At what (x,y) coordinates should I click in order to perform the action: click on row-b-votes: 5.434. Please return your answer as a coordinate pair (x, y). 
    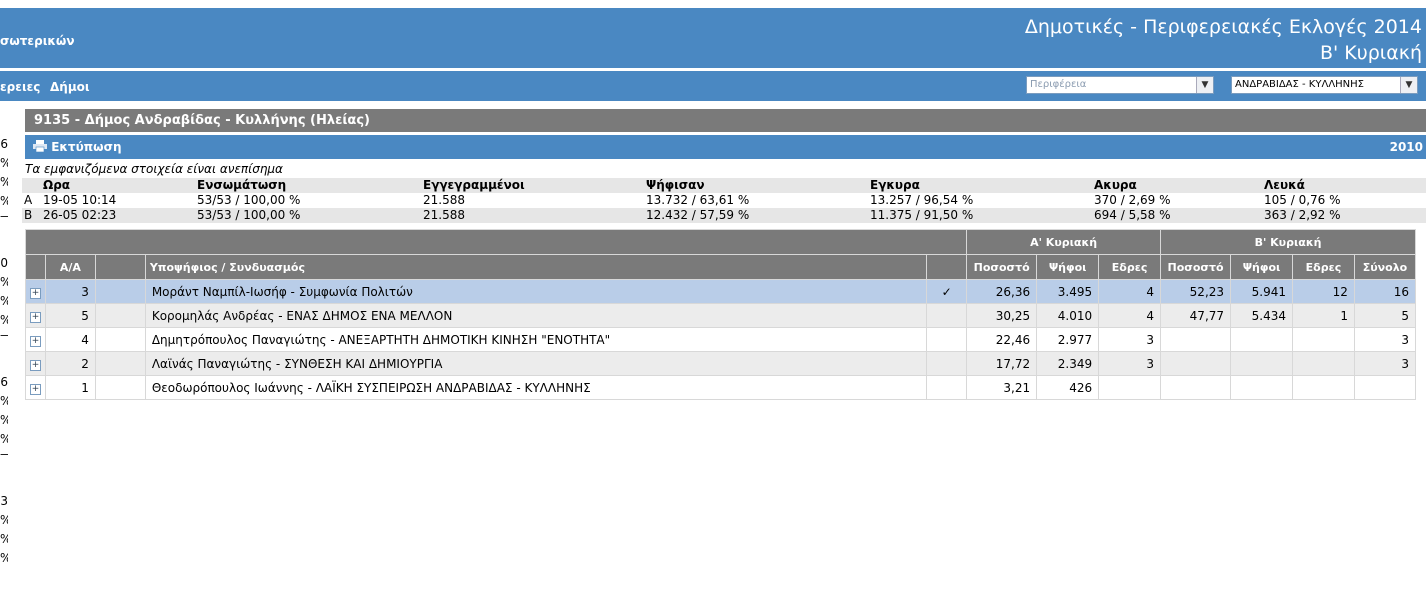
    Looking at the image, I should click on (1261, 315).